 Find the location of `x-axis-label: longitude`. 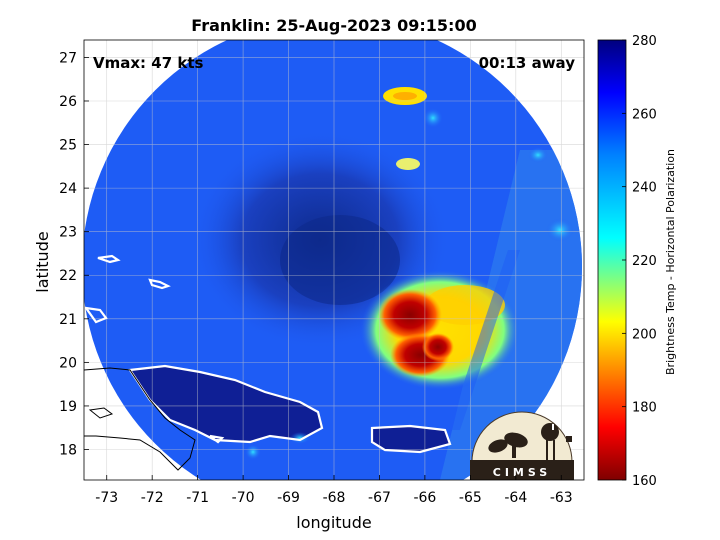

x-axis-label: longitude is located at coordinates (333, 522).